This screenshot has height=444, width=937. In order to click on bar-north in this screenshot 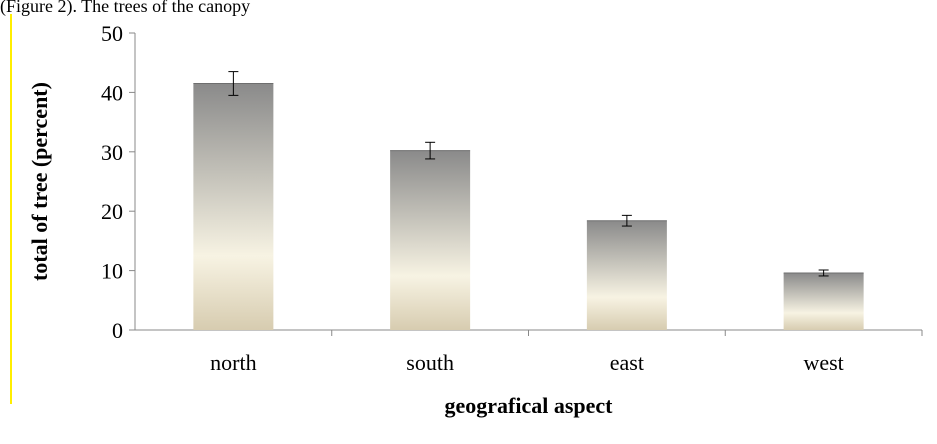, I will do `click(233, 207)`.